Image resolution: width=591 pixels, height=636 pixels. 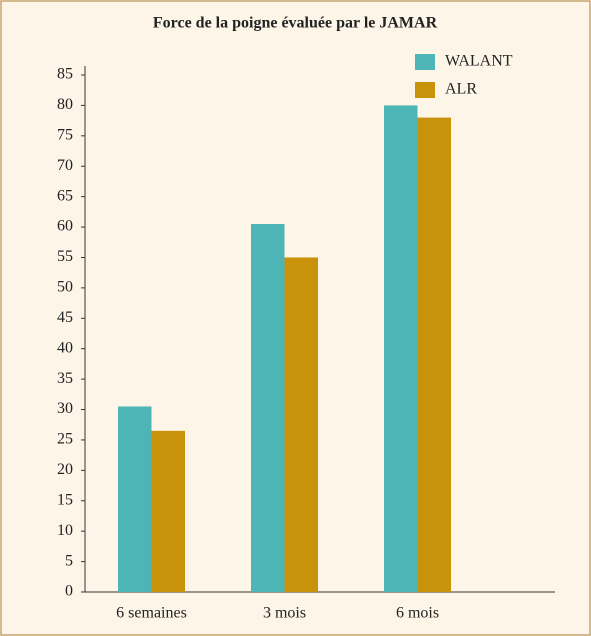 I want to click on x-tick-label: 6 semaines, so click(x=151, y=613).